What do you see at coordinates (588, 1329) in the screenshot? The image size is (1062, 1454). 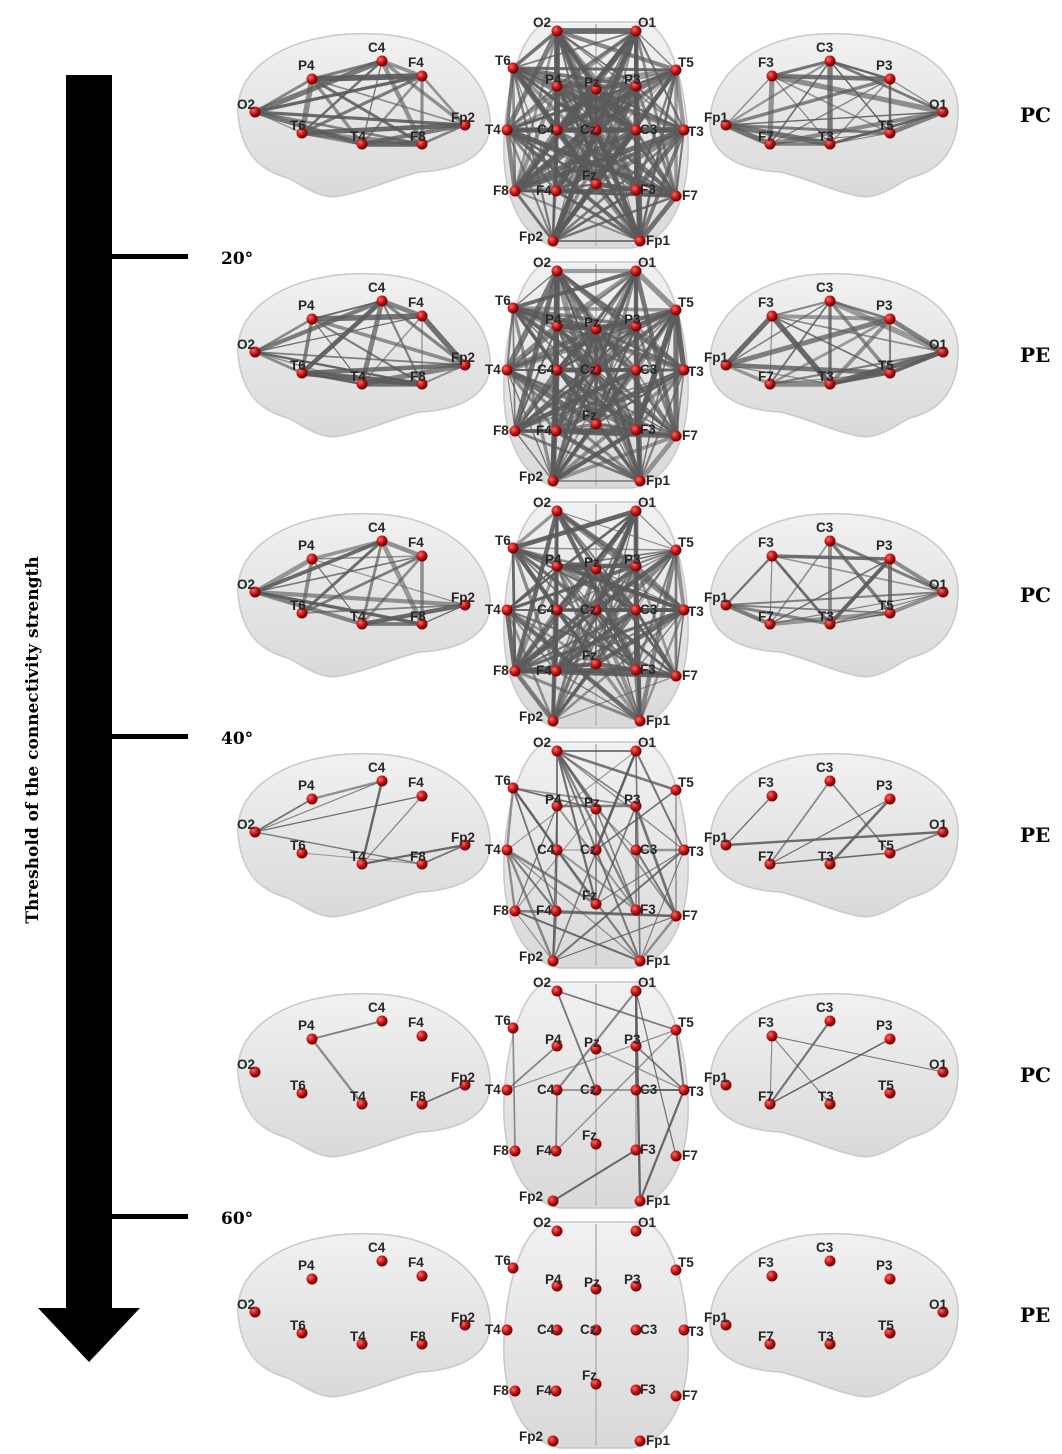 I see `electrode-label: Cz` at bounding box center [588, 1329].